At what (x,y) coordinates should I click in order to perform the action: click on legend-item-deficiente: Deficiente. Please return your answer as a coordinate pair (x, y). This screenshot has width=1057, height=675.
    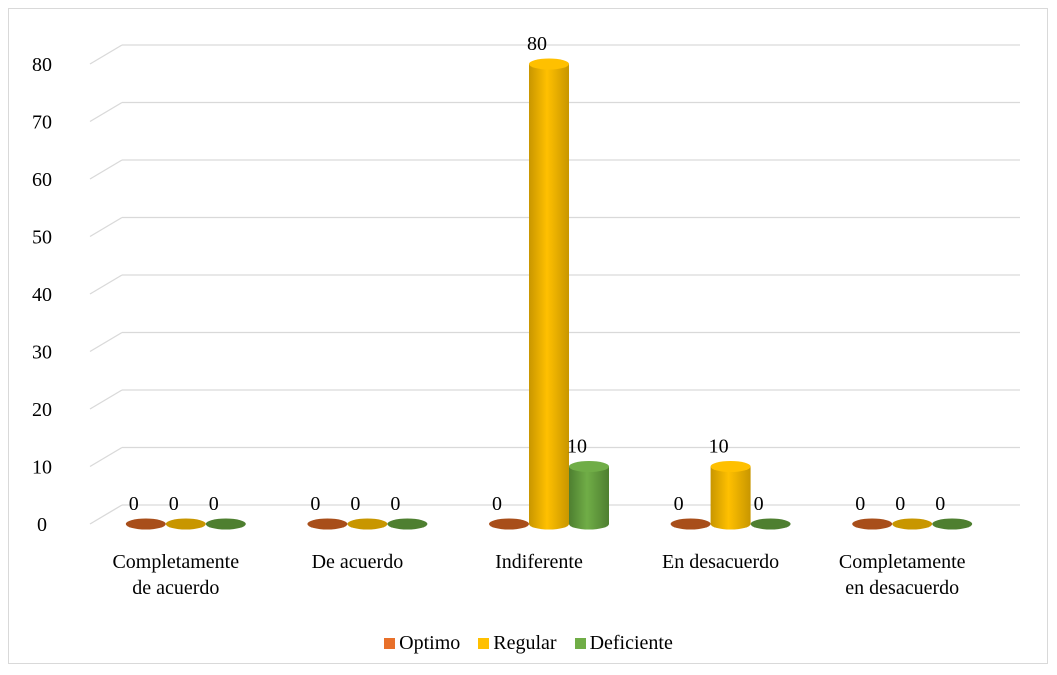
    Looking at the image, I should click on (623, 643).